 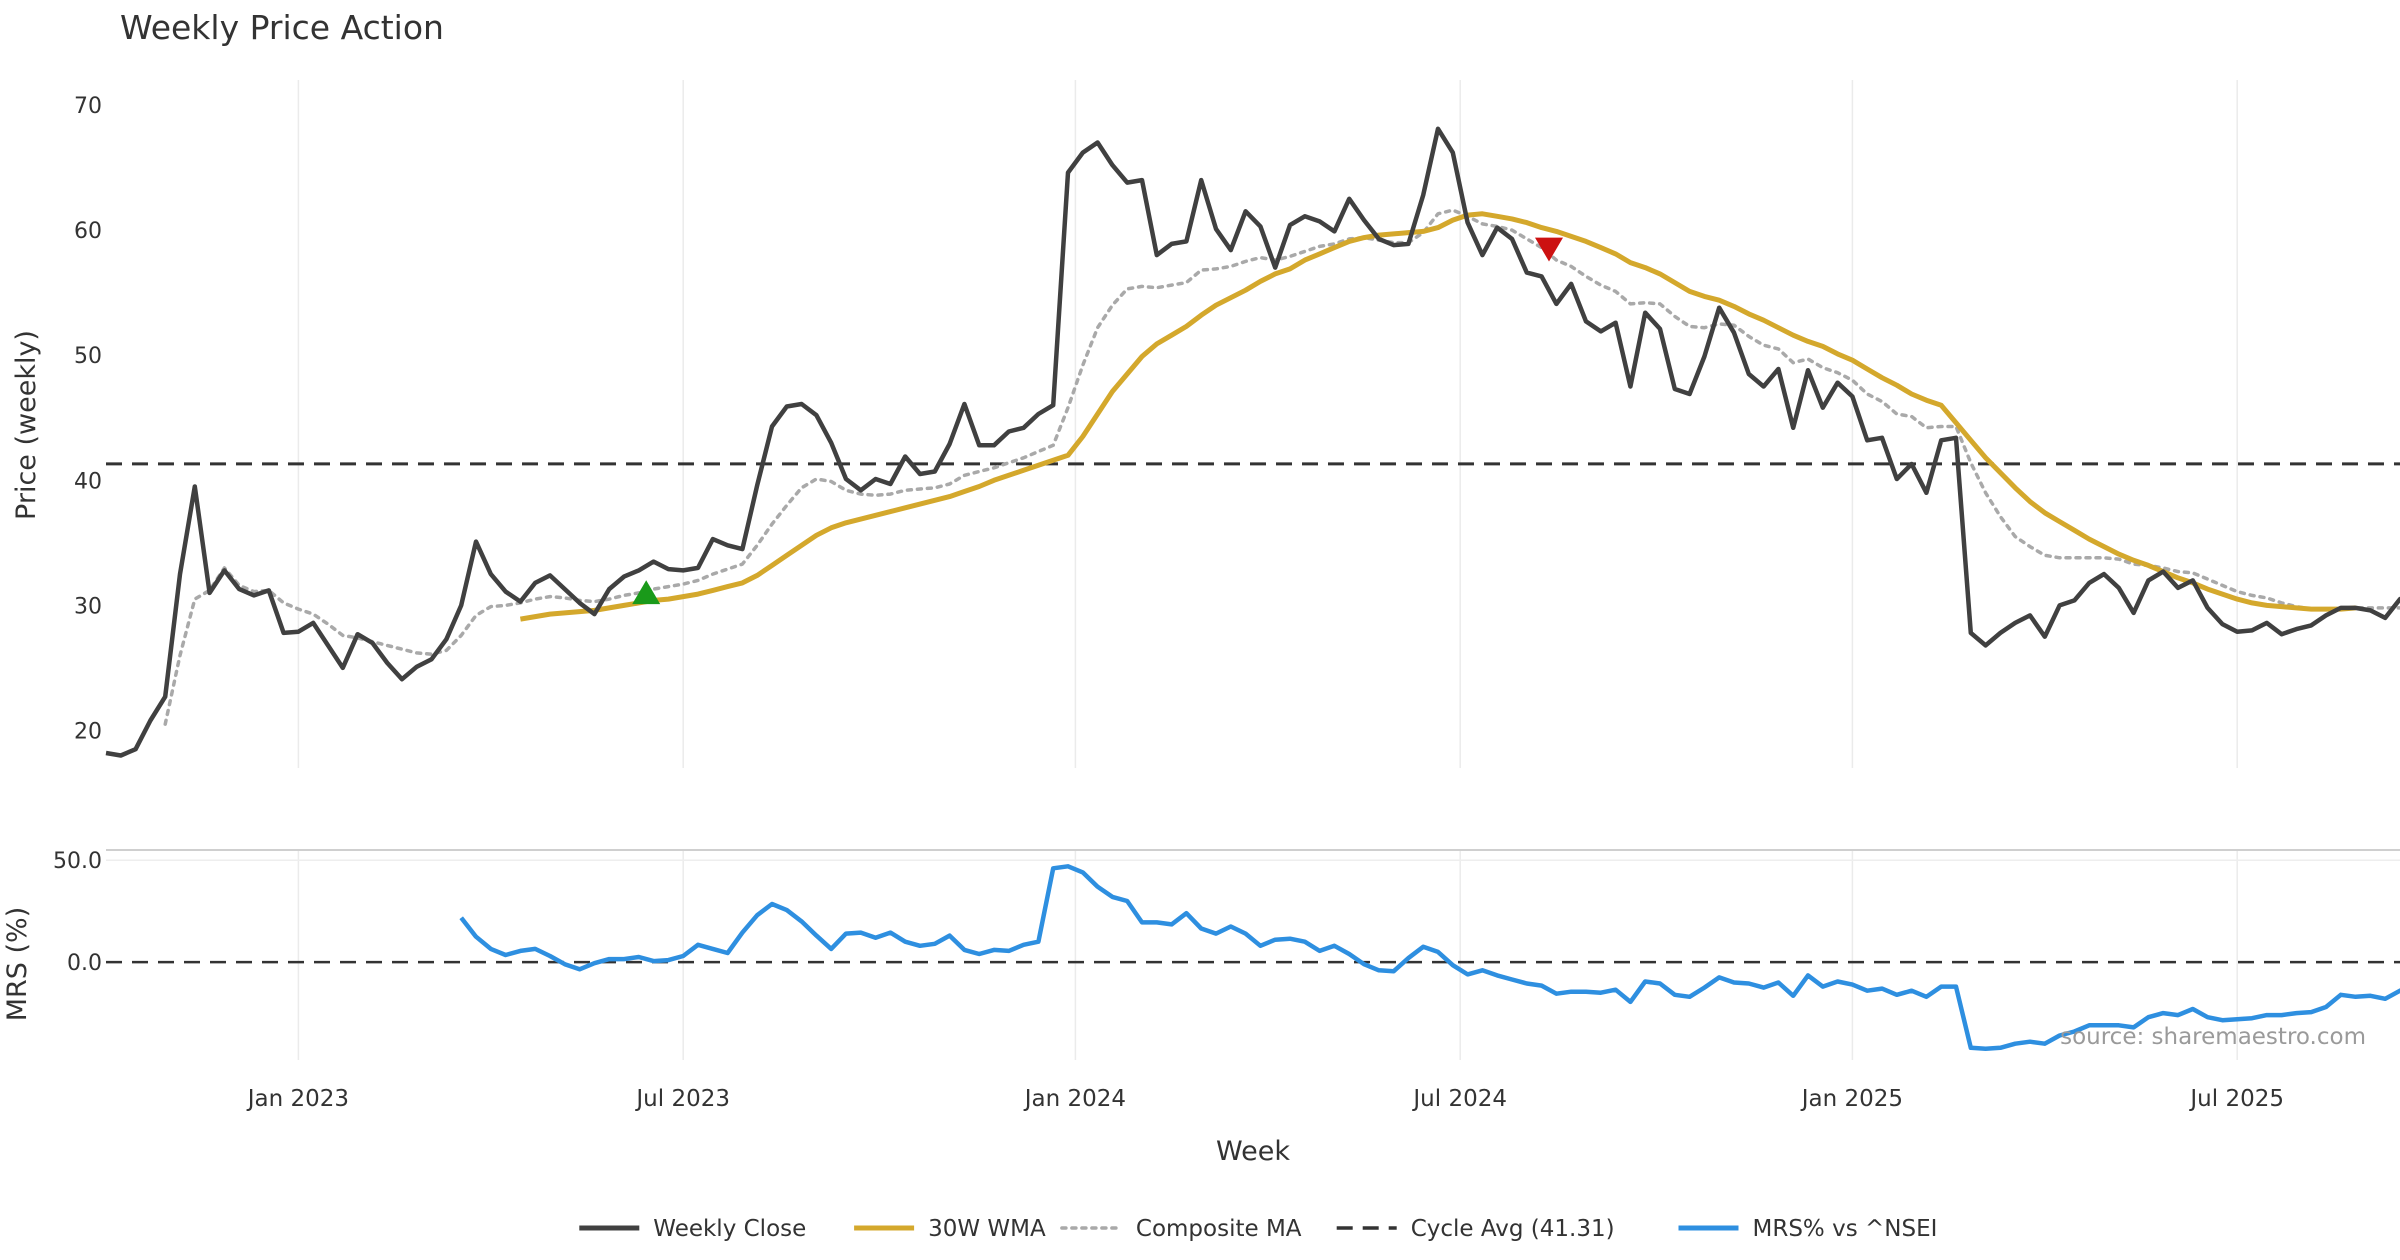 I want to click on mrs-line, so click(x=1429, y=958).